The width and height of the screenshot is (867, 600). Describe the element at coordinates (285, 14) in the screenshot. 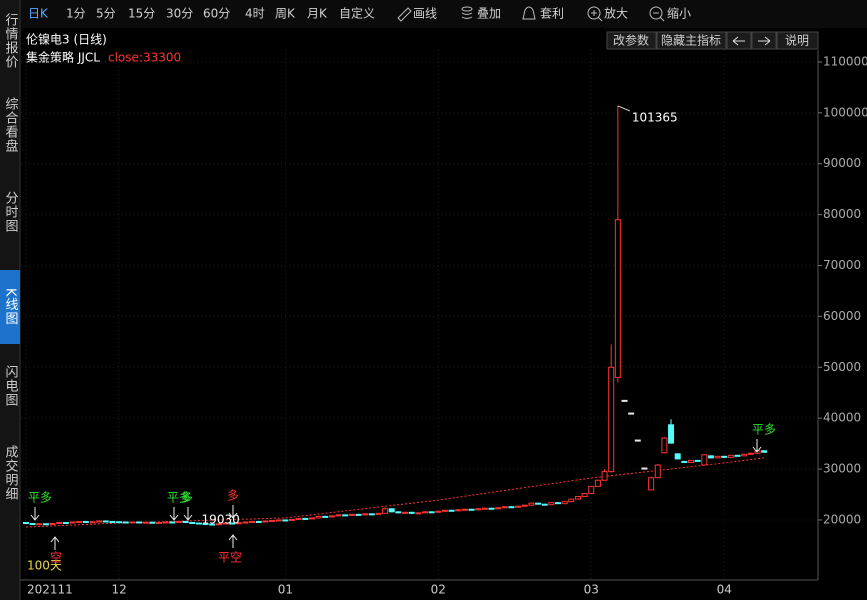

I see `toolbar-item: 周K` at that location.